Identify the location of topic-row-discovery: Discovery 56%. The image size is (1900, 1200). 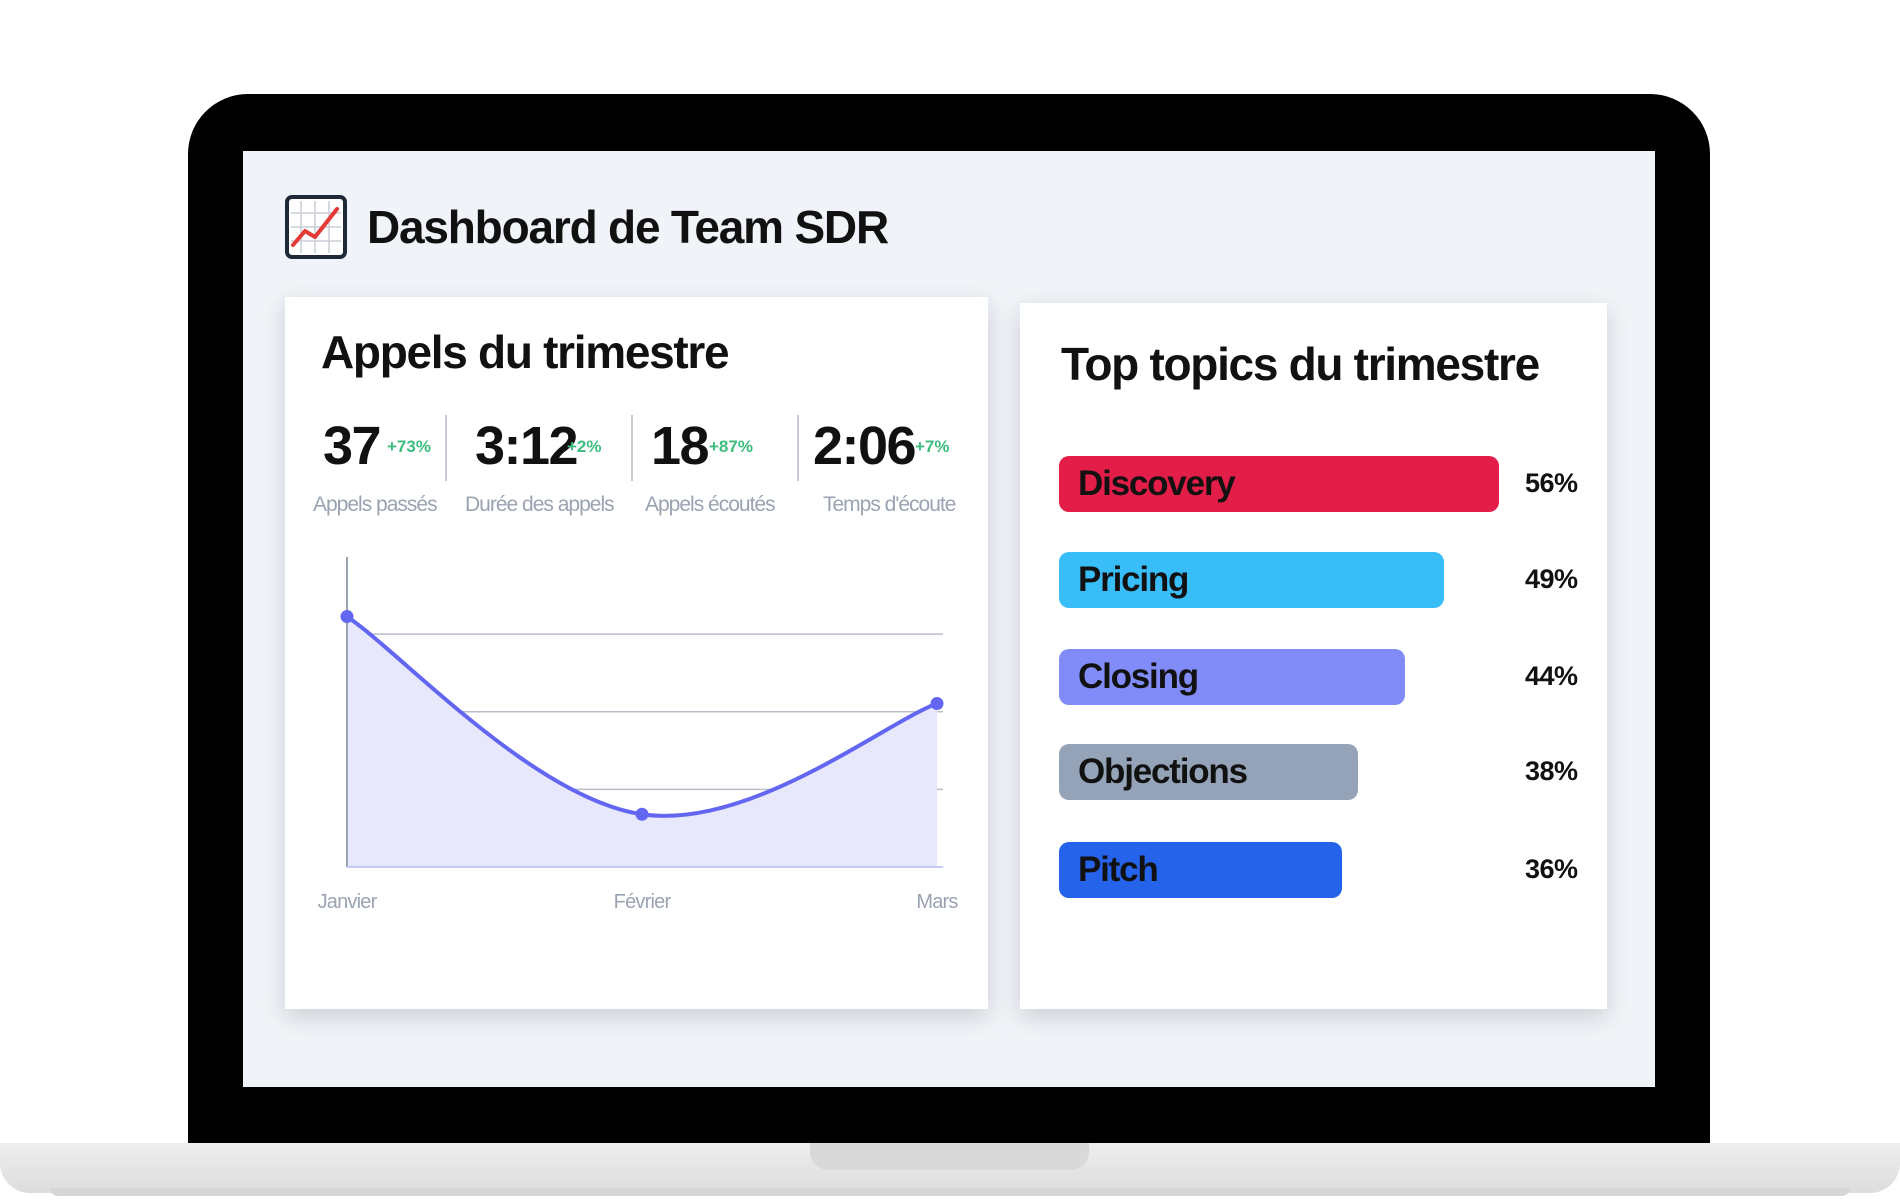
(1313, 485).